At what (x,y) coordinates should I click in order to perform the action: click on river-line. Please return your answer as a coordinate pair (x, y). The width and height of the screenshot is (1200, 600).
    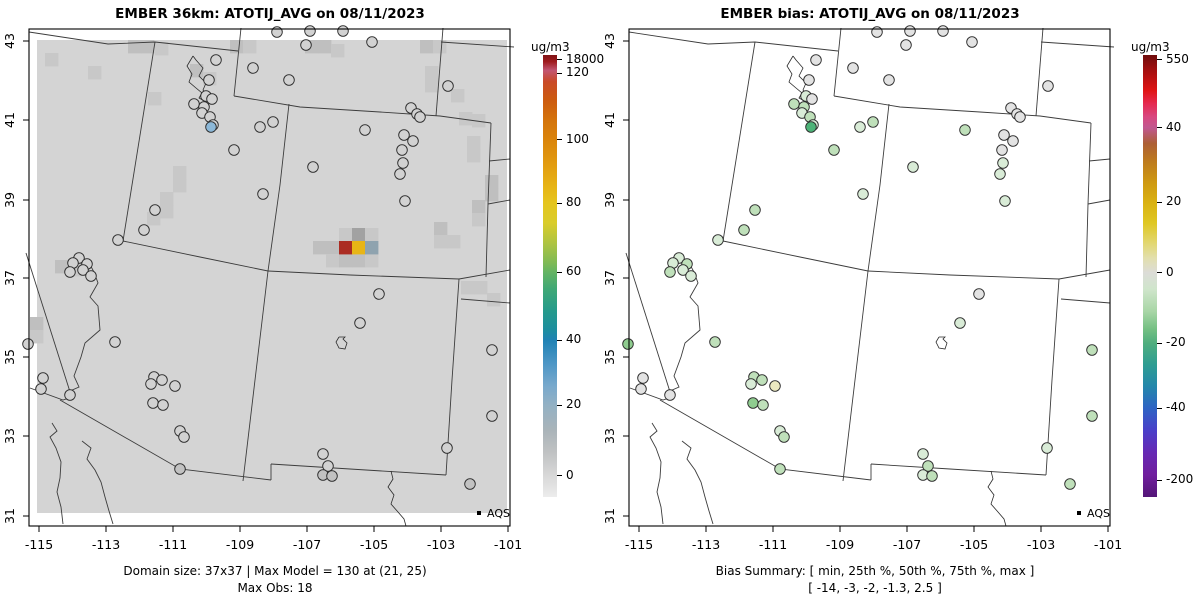
    Looking at the image, I should click on (997, 498).